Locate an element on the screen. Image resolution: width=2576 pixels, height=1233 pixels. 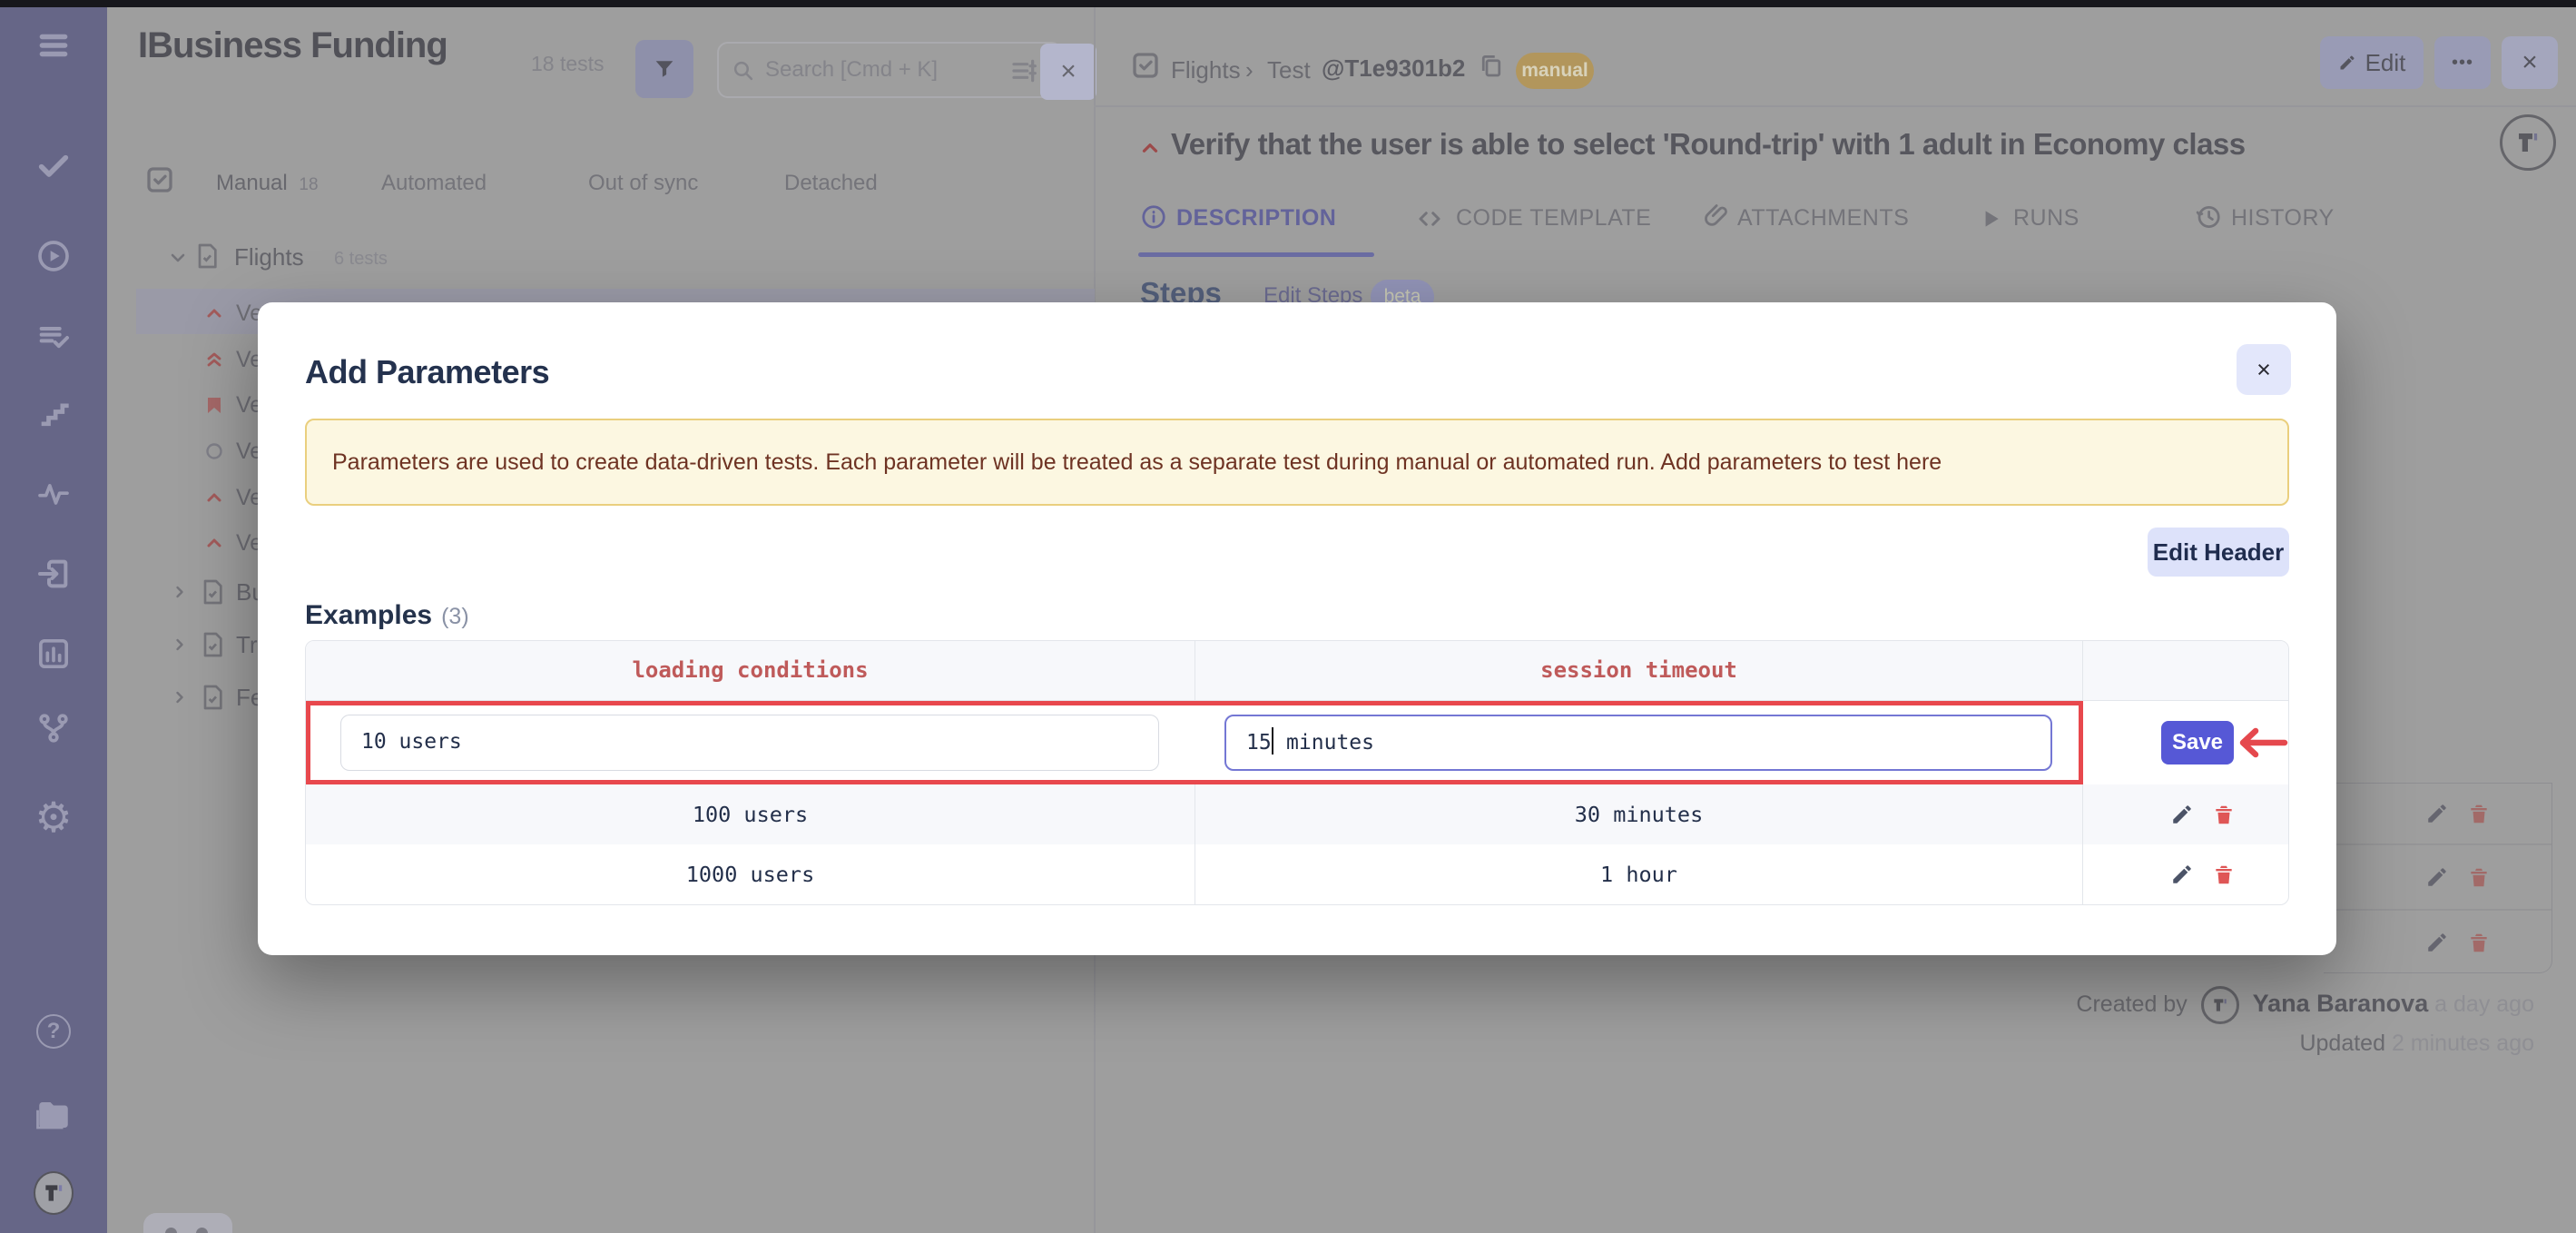
table-row: 1000 users 1 hour is located at coordinates (1297, 874).